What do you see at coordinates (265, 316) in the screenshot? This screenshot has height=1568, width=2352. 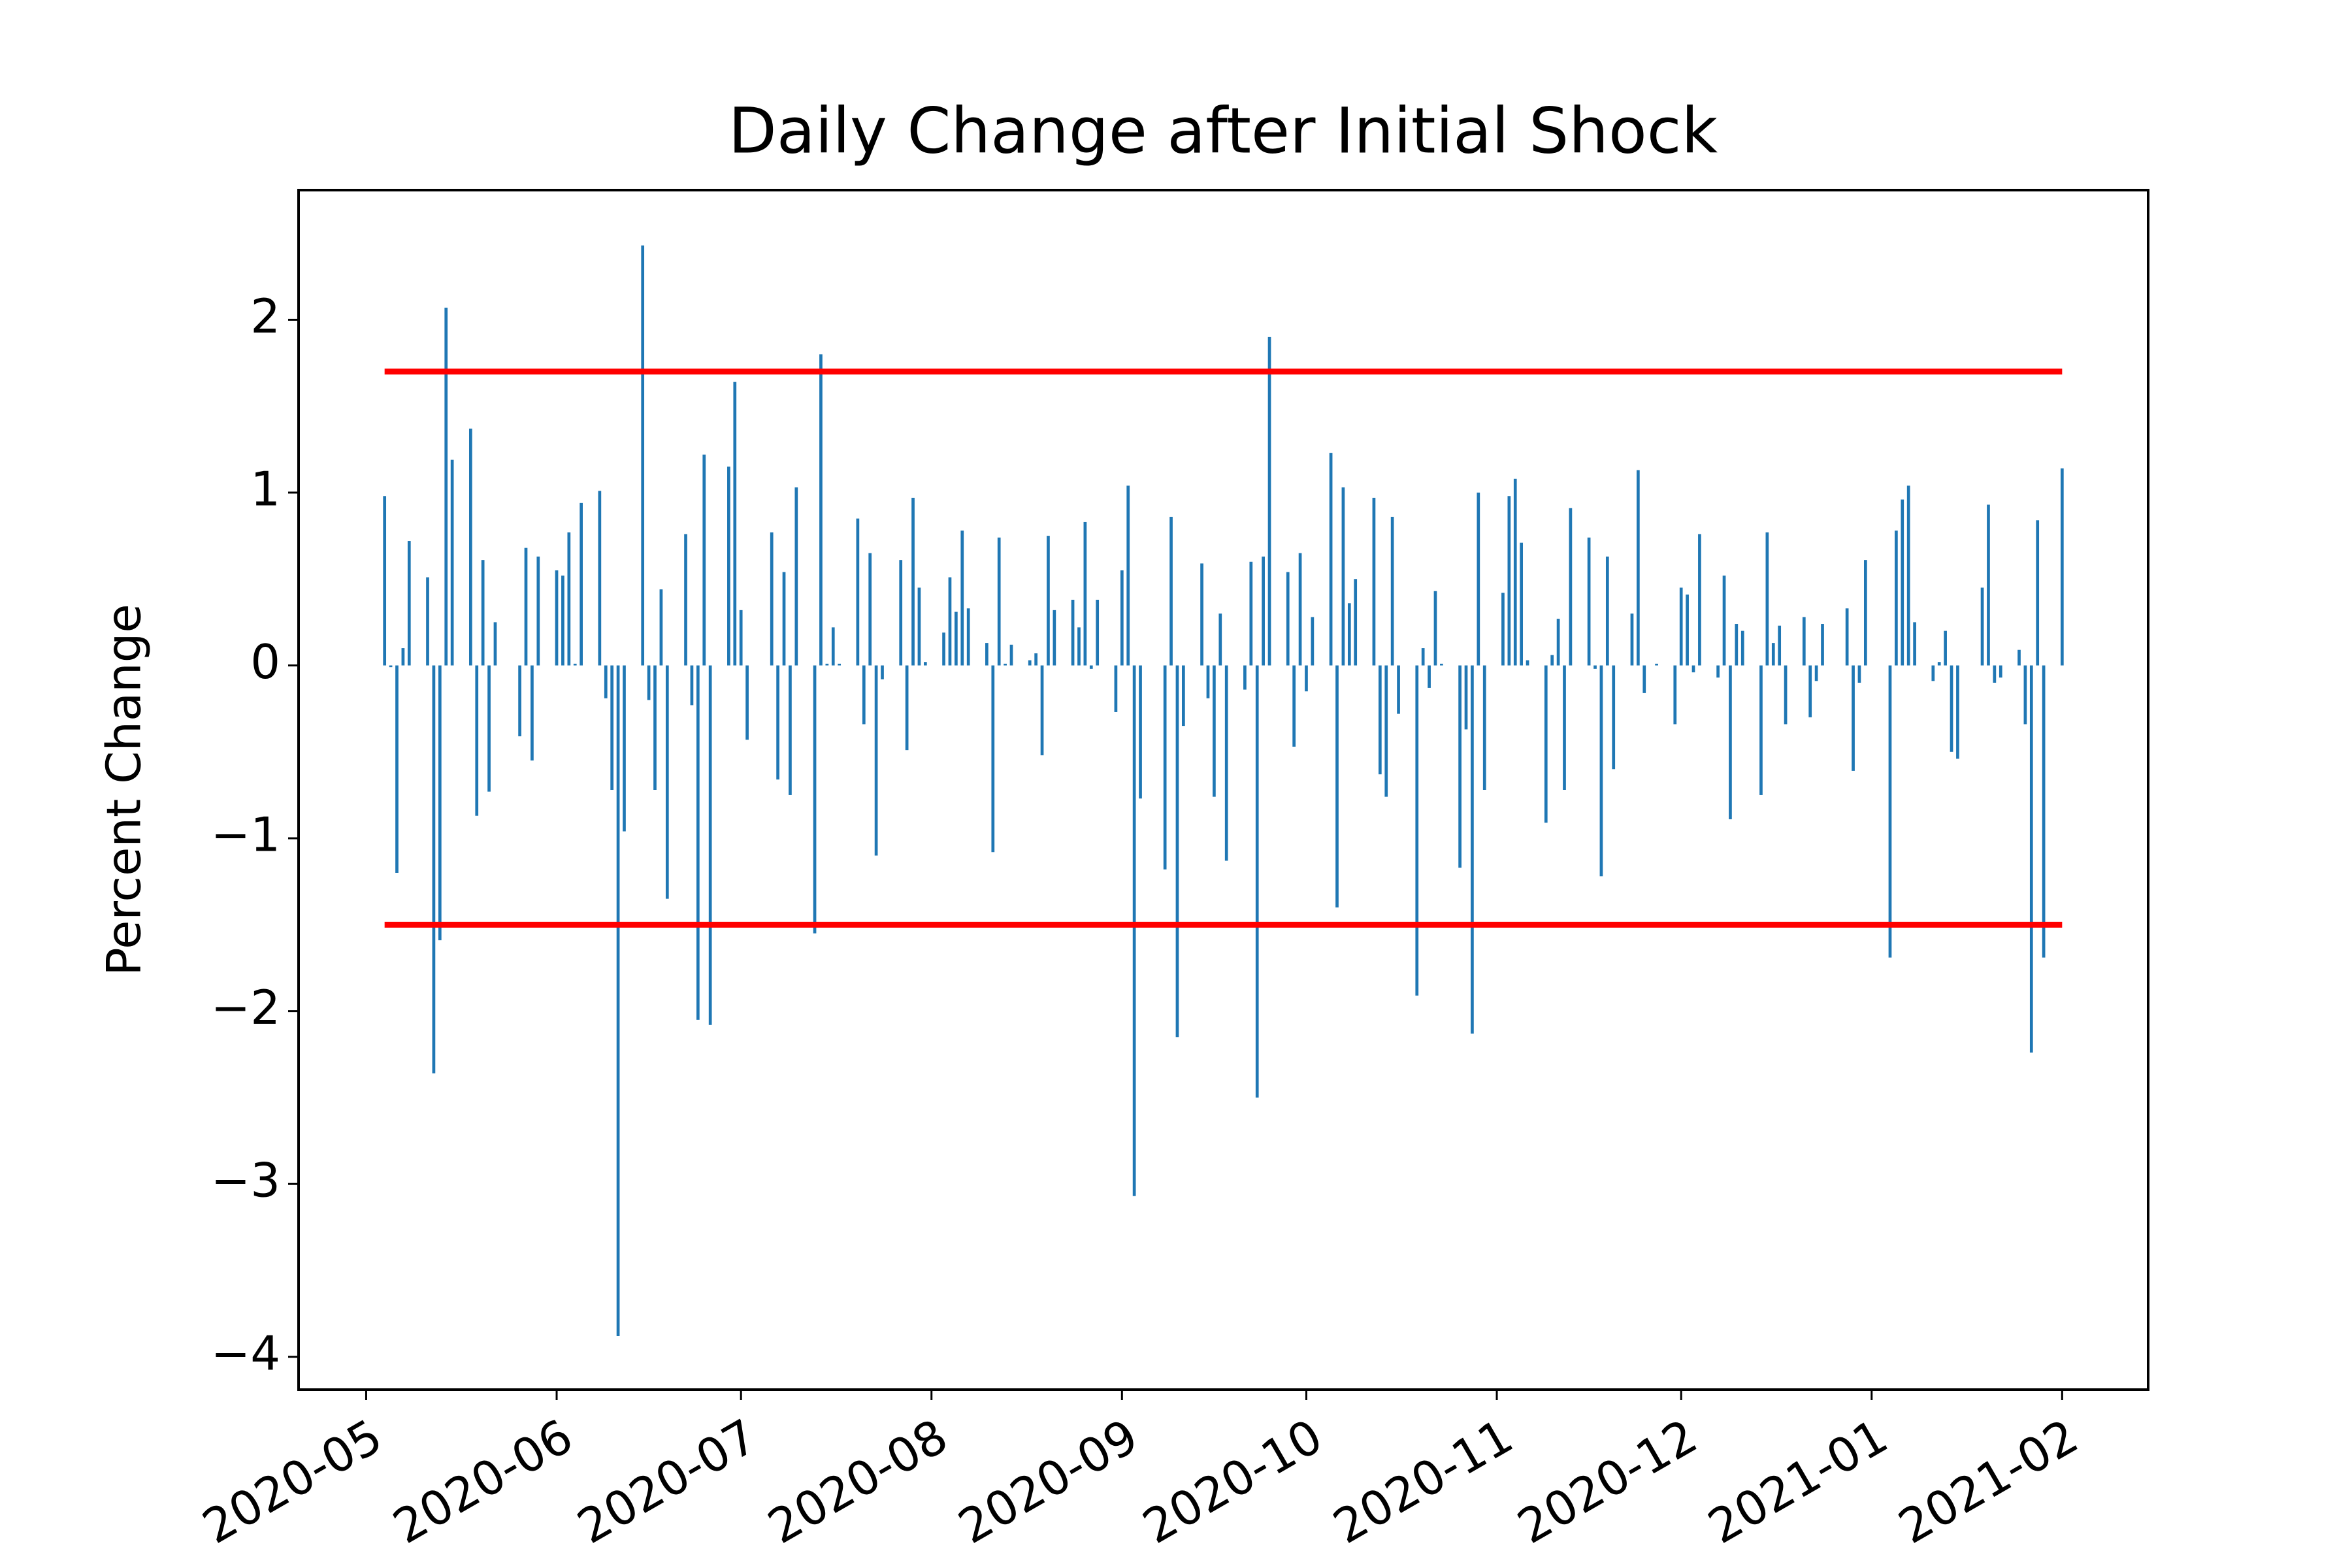 I see `y-tick-label: 2` at bounding box center [265, 316].